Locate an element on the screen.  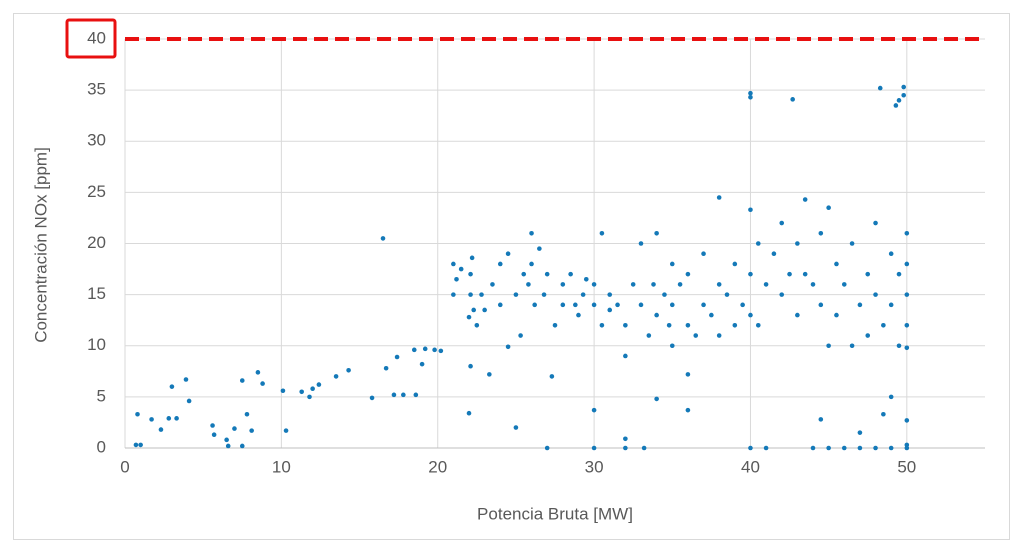
y-tick-label: 20 is located at coordinates (96, 242).